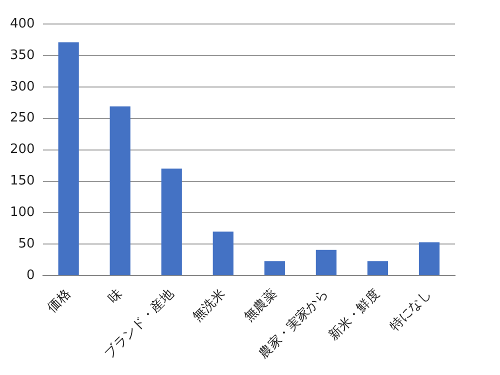  I want to click on y-tick-label: 50, so click(26, 244).